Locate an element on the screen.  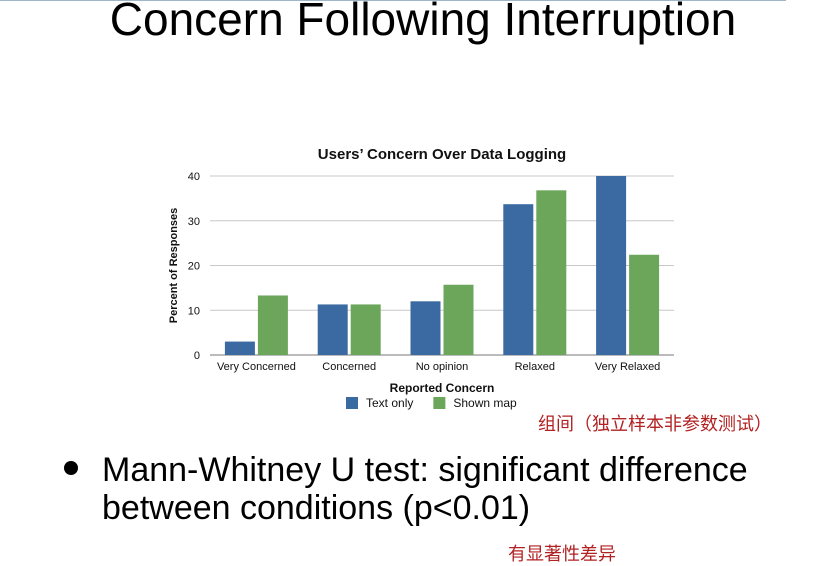
annotation-result: 有显著性差异 is located at coordinates (562, 554).